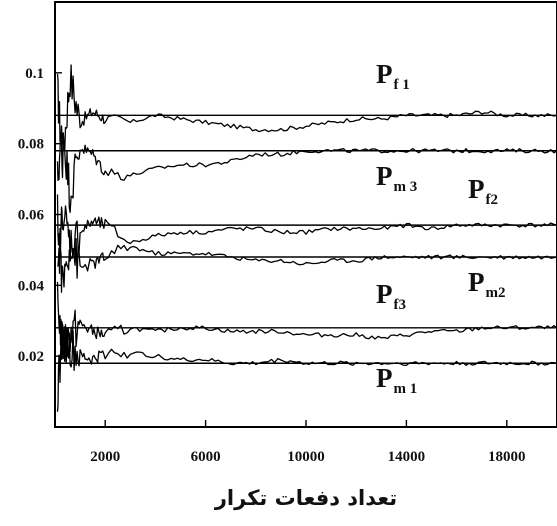 Image resolution: width=557 pixels, height=526 pixels. What do you see at coordinates (31, 357) in the screenshot?
I see `y-tick-label: 0.02` at bounding box center [31, 357].